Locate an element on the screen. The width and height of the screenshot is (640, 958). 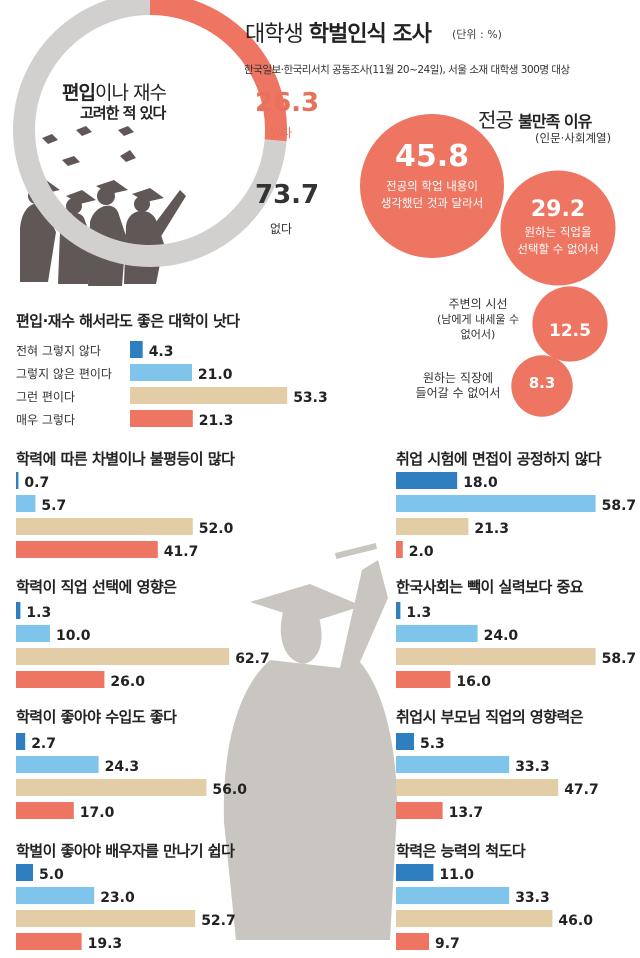
bar-value-2-2: 53.3 is located at coordinates (310, 398).